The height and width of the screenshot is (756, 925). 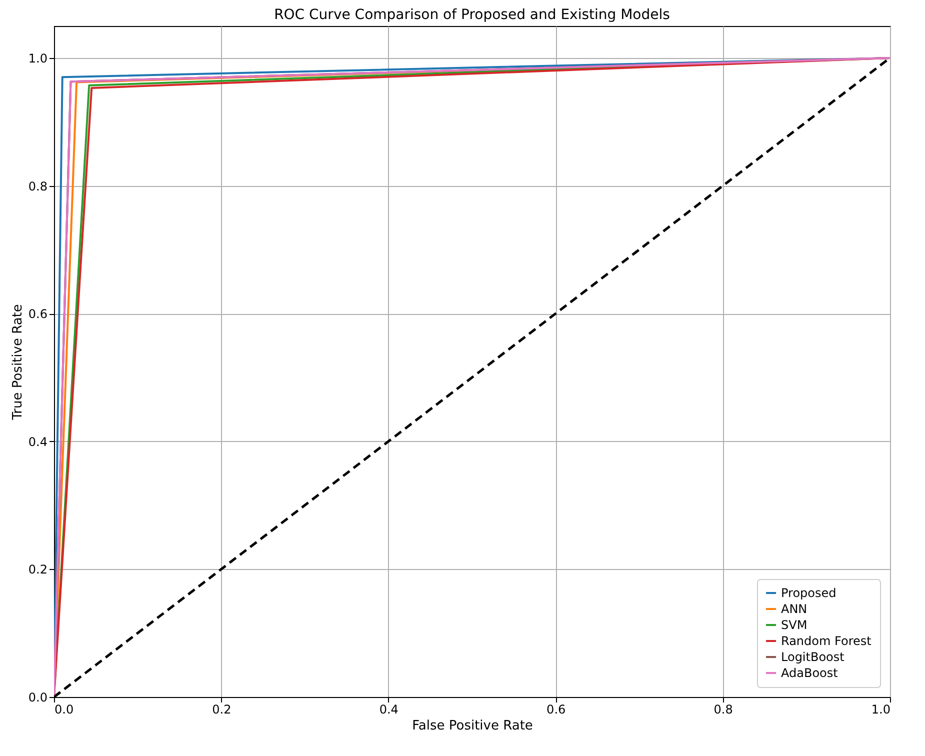 What do you see at coordinates (472, 15) in the screenshot?
I see `chart-title: ROC Curve Comparison of Proposed and Existing Models` at bounding box center [472, 15].